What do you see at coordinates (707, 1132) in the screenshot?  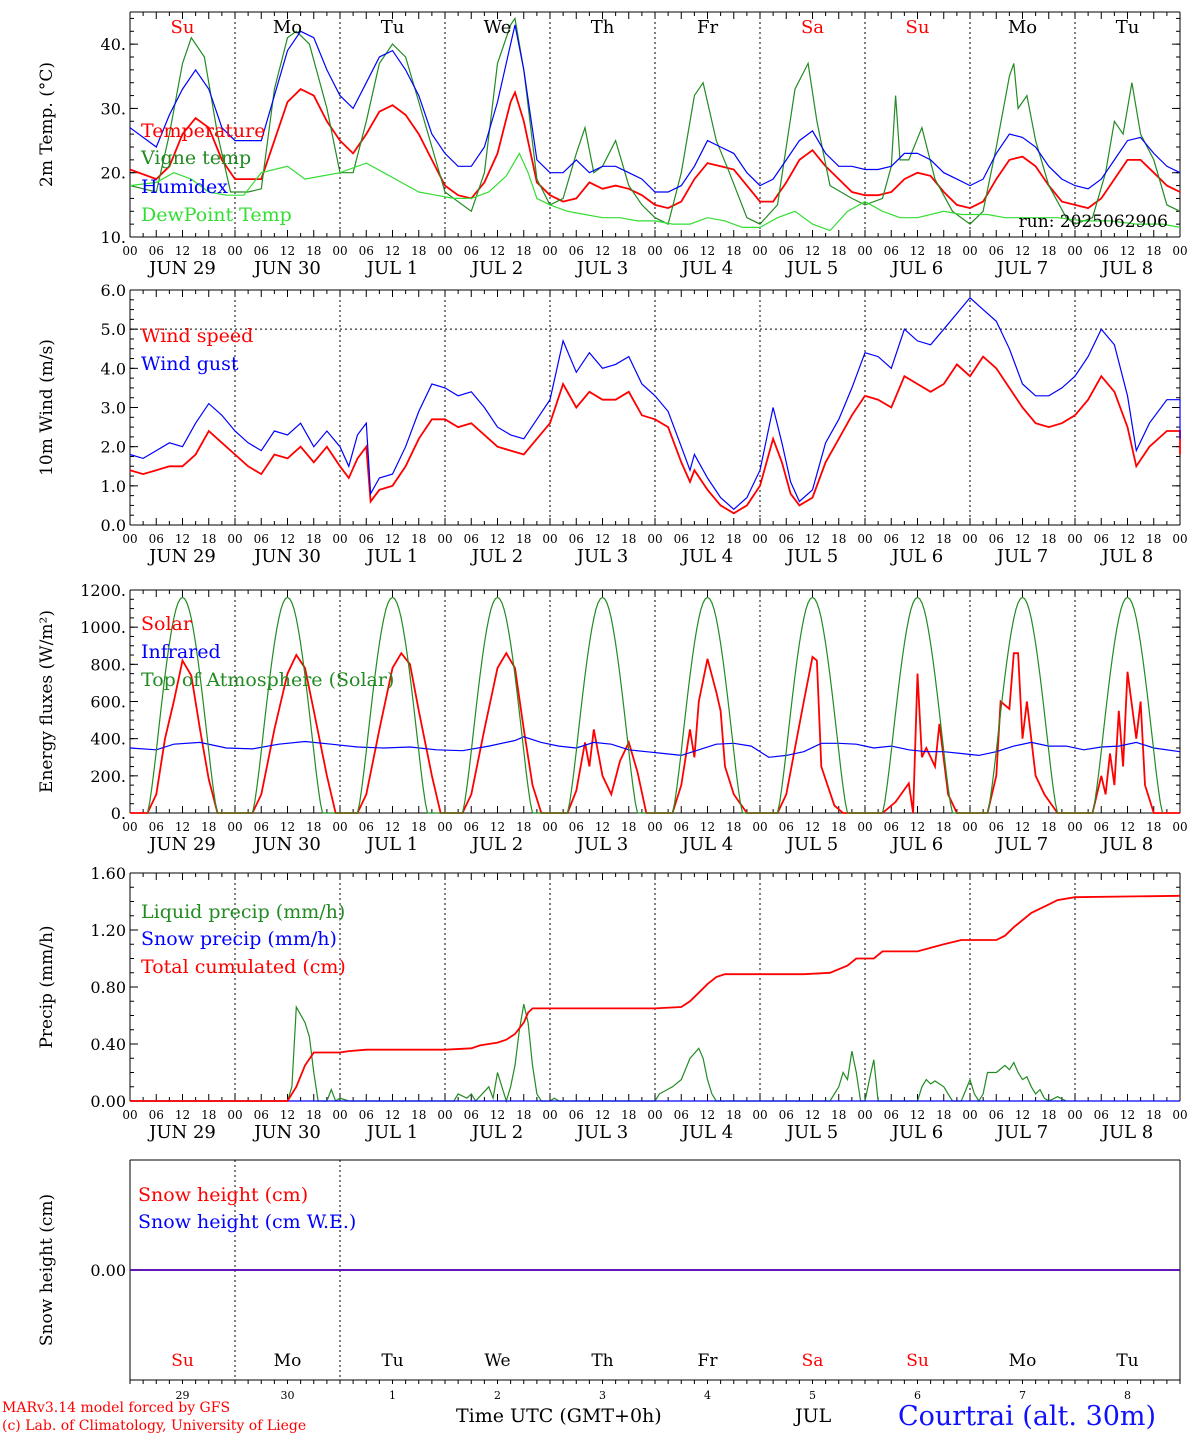 I see `date-label: JUL 4` at bounding box center [707, 1132].